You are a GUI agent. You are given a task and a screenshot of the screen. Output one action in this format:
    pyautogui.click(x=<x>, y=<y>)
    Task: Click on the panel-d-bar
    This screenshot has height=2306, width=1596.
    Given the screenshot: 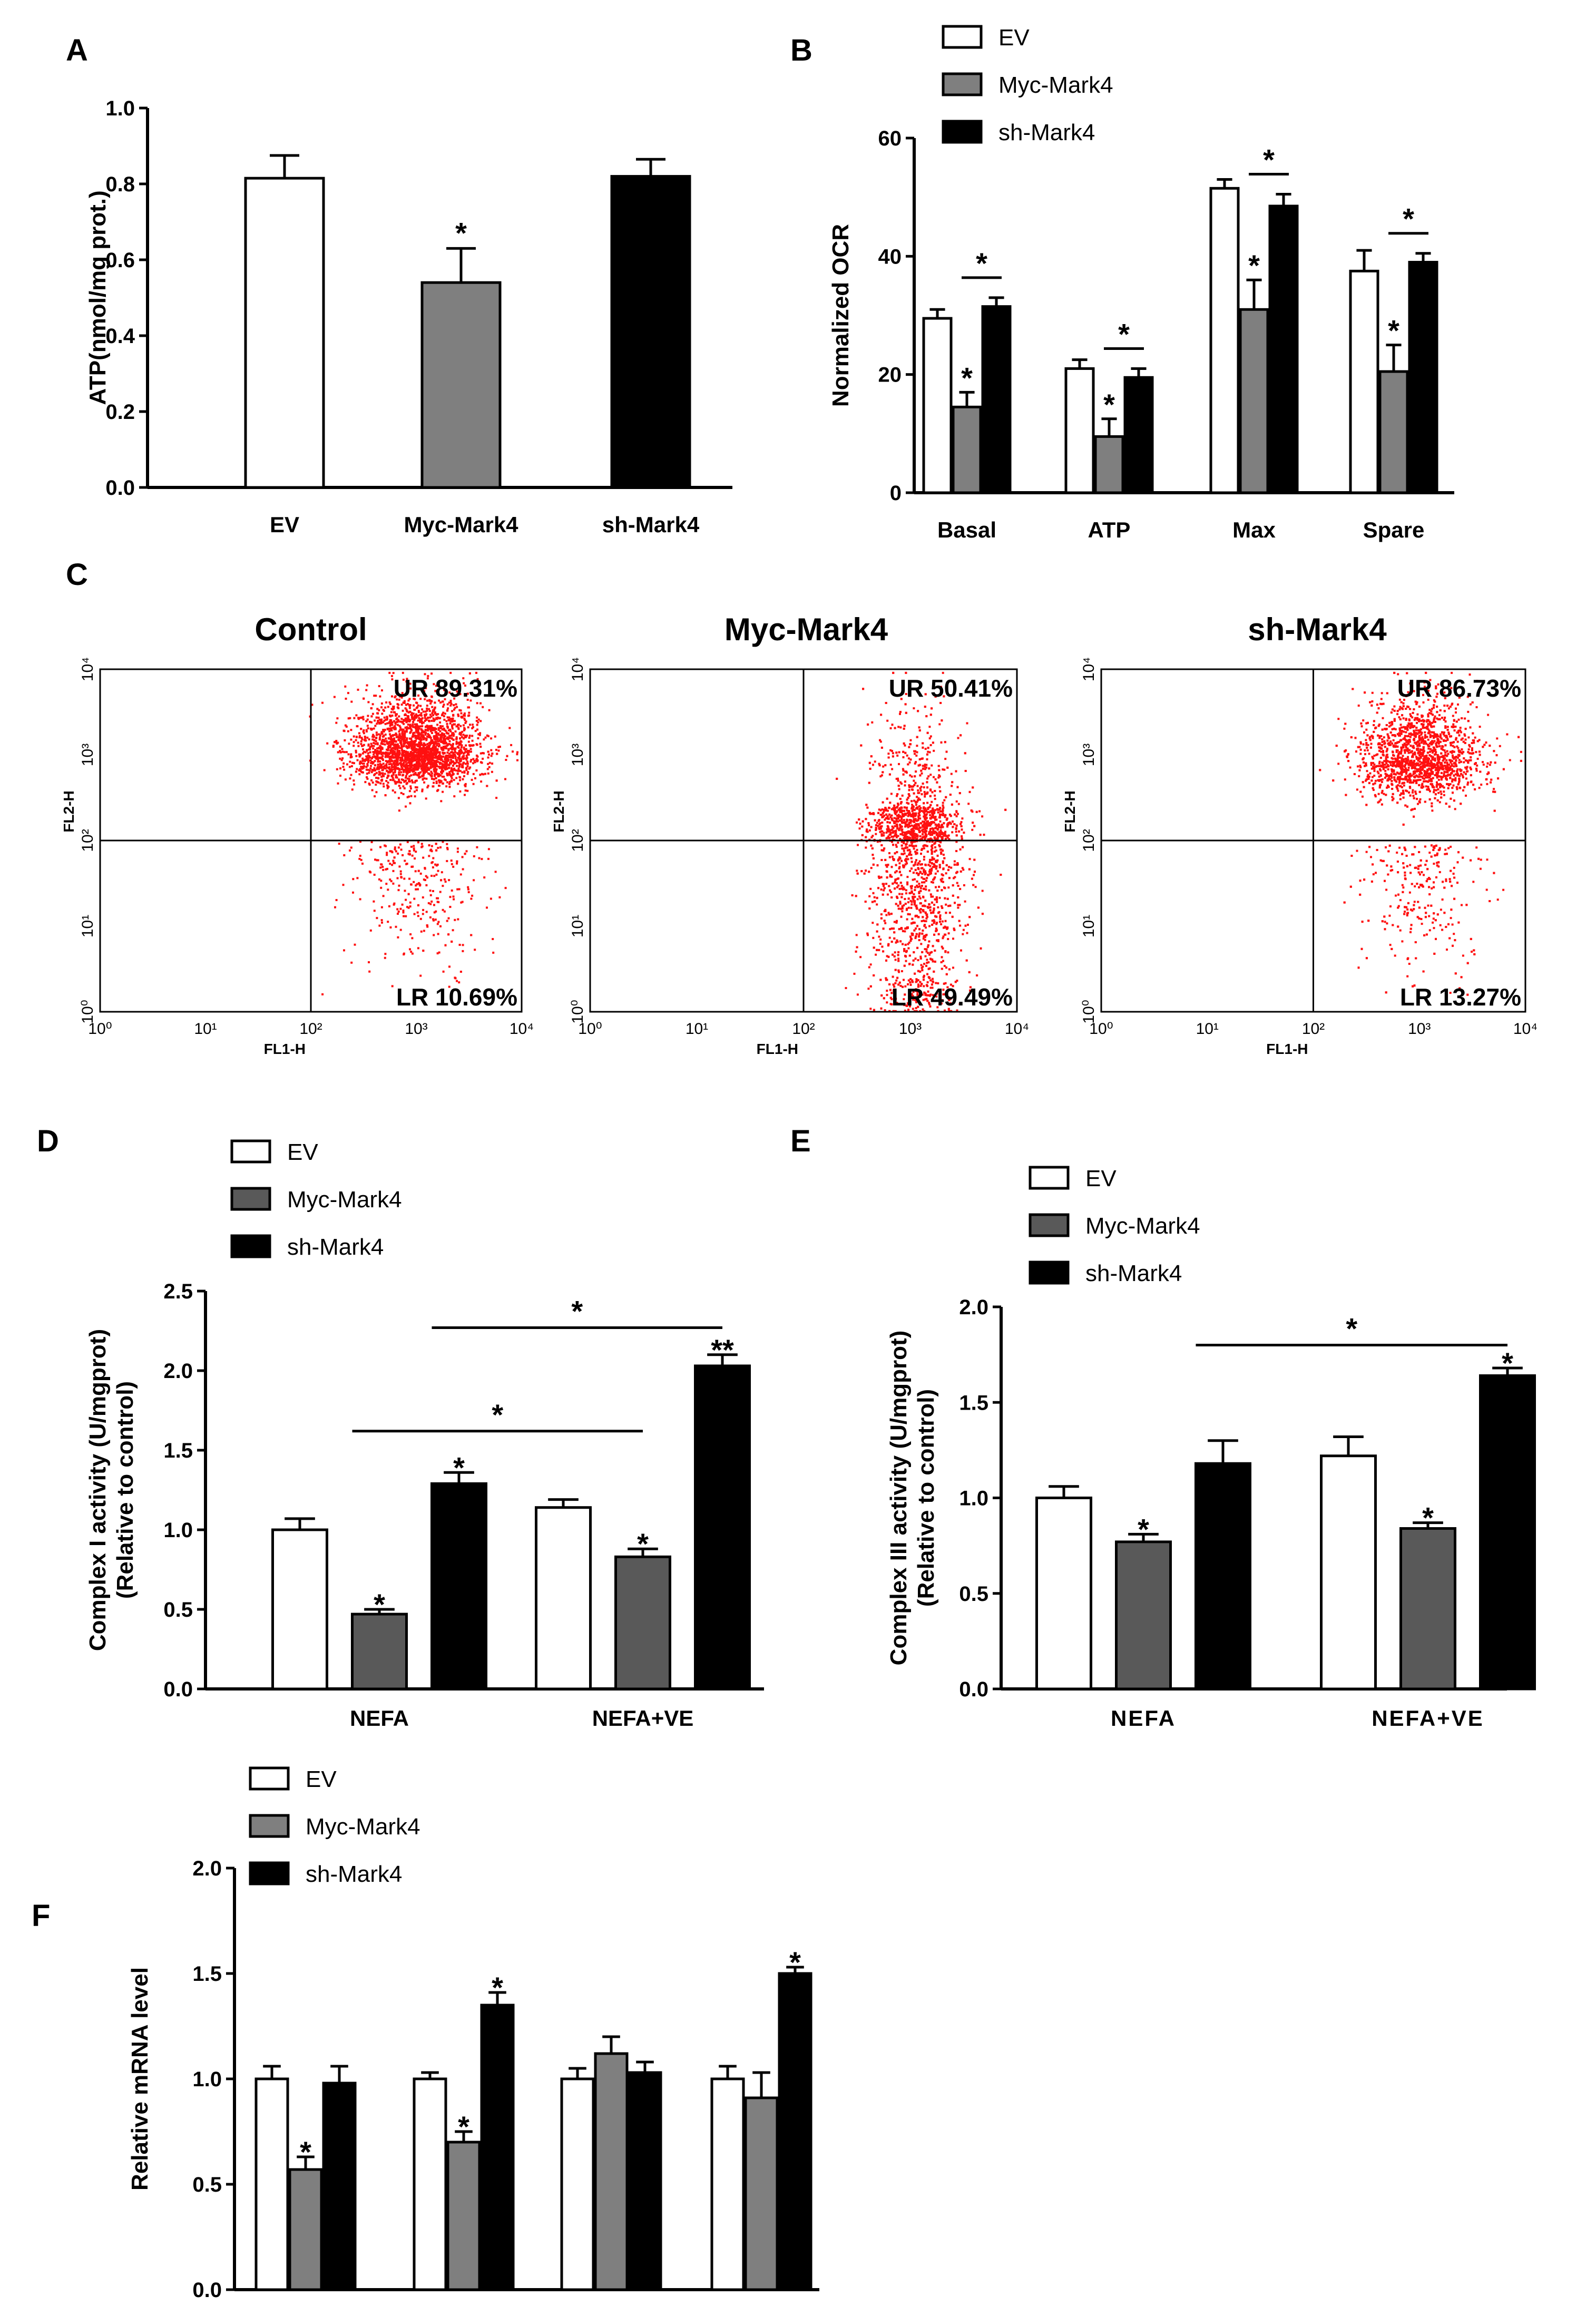 What is the action you would take?
    pyautogui.click(x=563, y=1599)
    